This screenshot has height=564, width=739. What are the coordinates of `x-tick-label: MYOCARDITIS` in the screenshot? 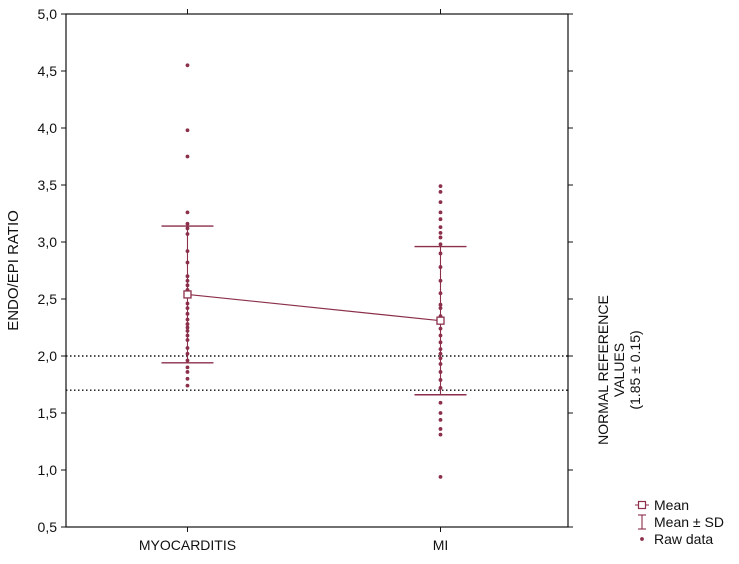 It's located at (187, 545).